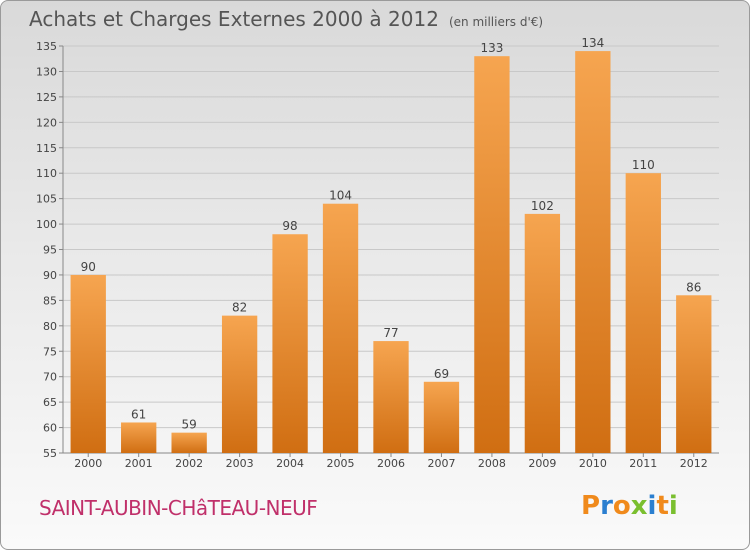  What do you see at coordinates (606, 506) in the screenshot?
I see `logo-letter: r` at bounding box center [606, 506].